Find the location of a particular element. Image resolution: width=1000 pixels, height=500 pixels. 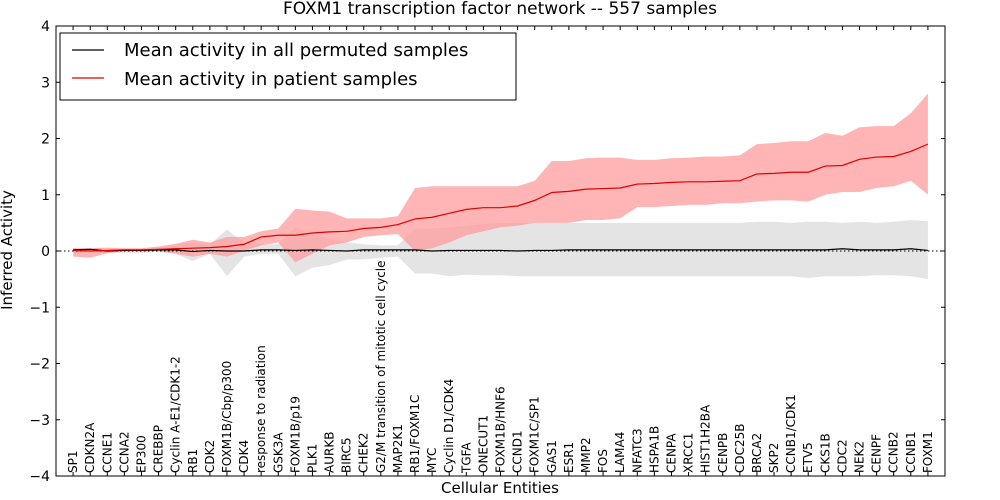

x-category-label: SKP2 is located at coordinates (774, 458).